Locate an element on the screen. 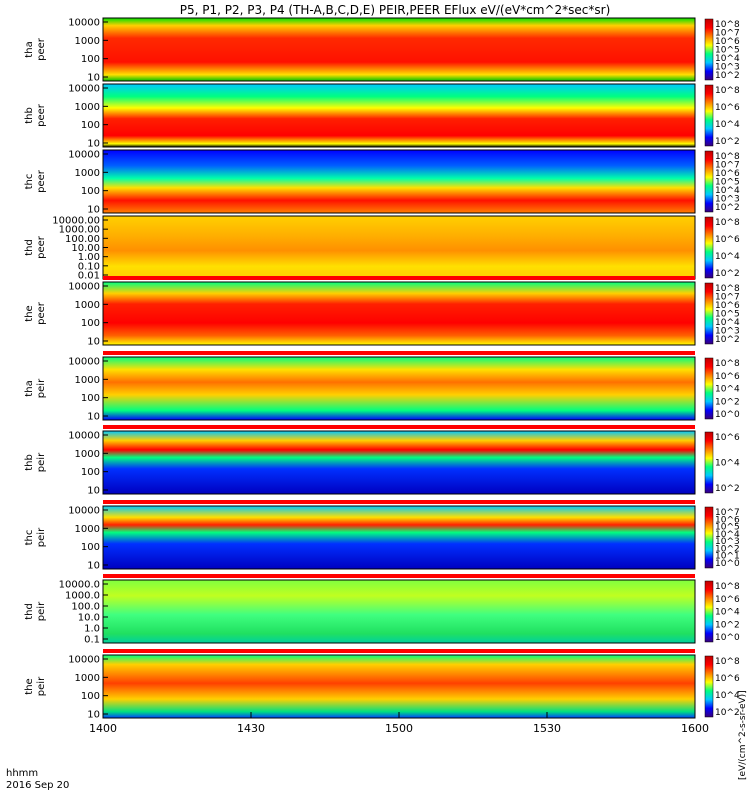 This screenshot has width=750, height=800. x-axis-corner-label-date: 2016 Sep 20 is located at coordinates (37, 785).